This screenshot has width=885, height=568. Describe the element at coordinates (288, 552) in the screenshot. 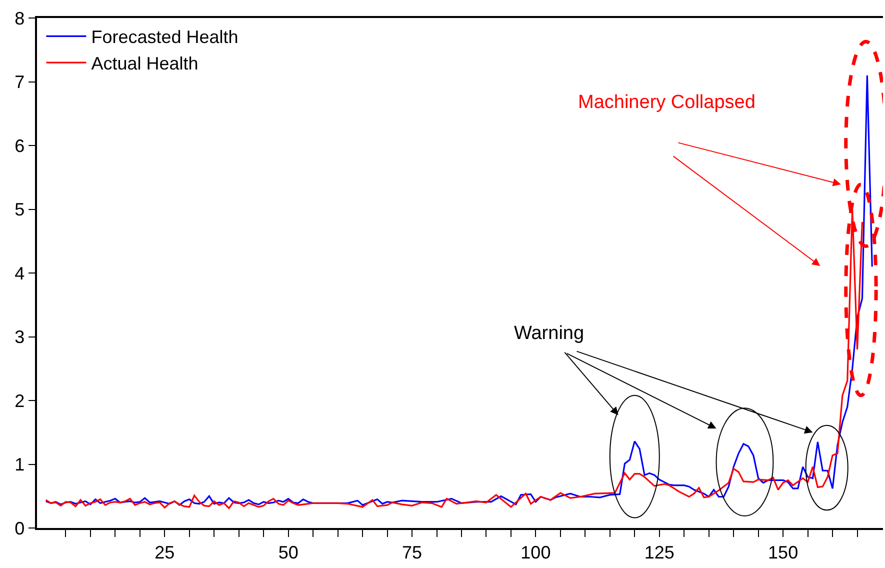

I see `x-tick-label: 50` at that location.